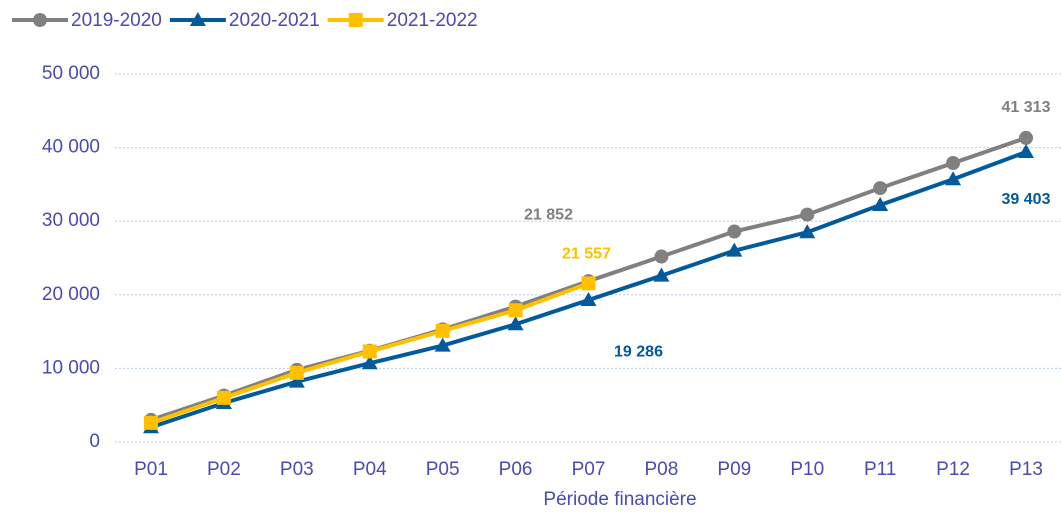 The width and height of the screenshot is (1061, 521). Describe the element at coordinates (548, 214) in the screenshot. I see `data-label: 21 852` at that location.